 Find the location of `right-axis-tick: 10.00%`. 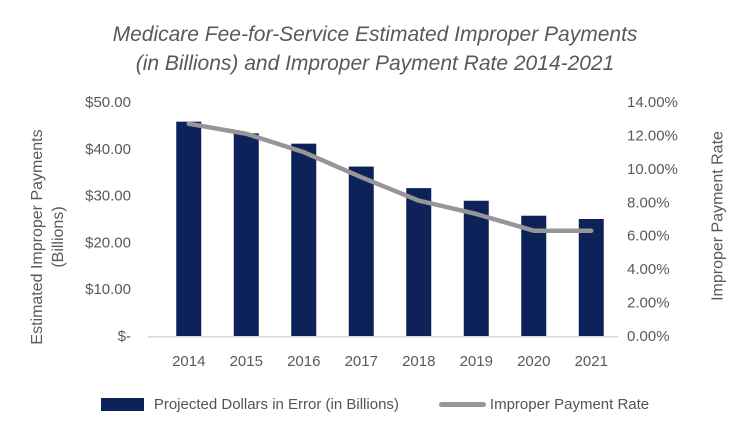

right-axis-tick: 10.00% is located at coordinates (652, 169).